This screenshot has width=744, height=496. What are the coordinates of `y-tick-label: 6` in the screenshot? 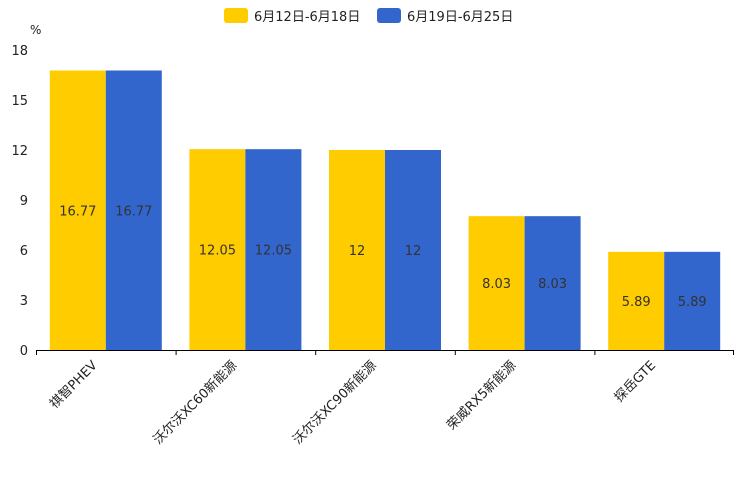 It's located at (24, 251).